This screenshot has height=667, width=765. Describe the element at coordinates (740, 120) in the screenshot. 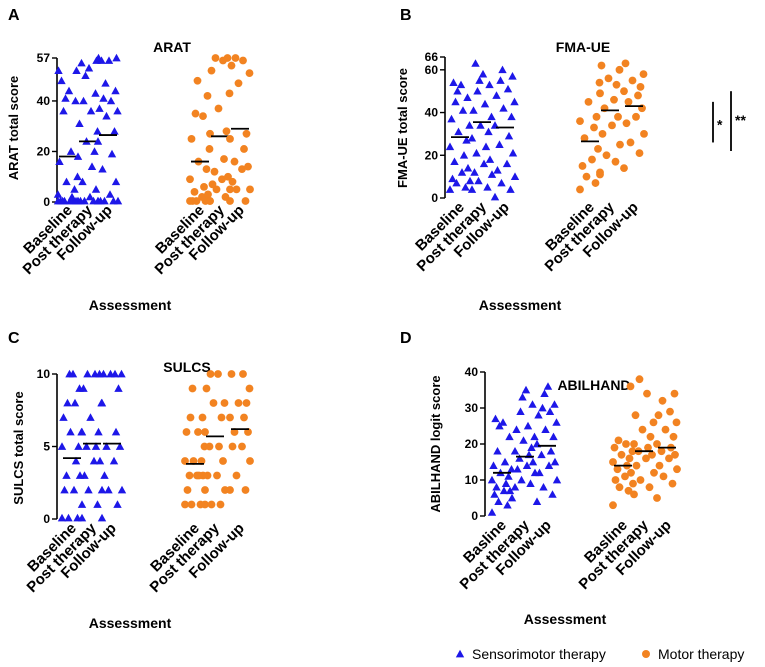

I see `significance-label: **` at that location.